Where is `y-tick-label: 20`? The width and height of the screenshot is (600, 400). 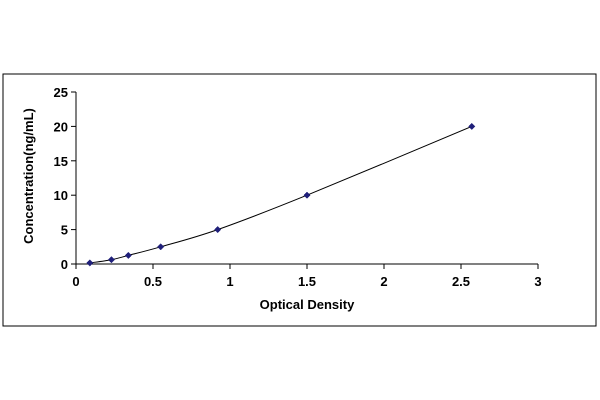 y-tick-label: 20 is located at coordinates (61, 126).